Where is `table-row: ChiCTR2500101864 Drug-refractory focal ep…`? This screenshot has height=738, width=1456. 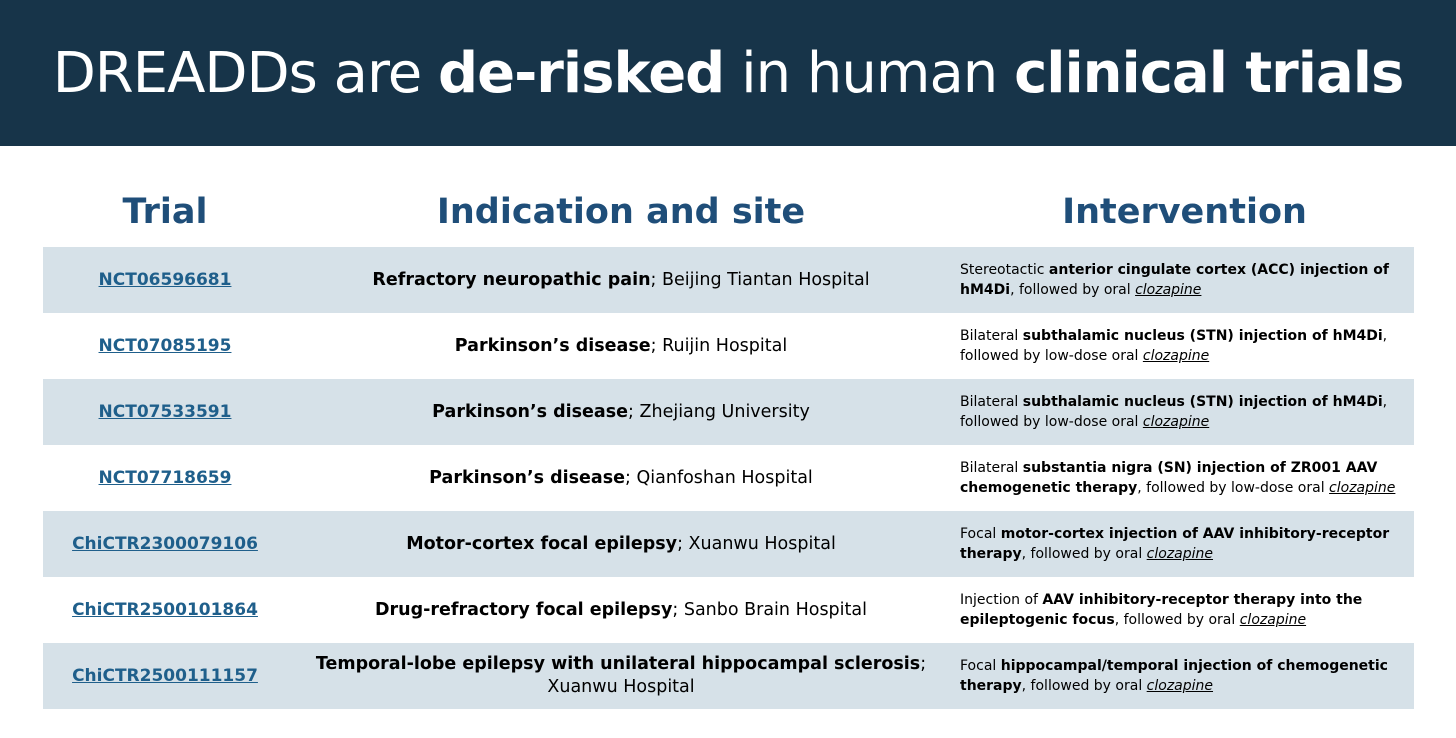 table-row: ChiCTR2500101864 Drug-refractory focal ep… is located at coordinates (728, 610).